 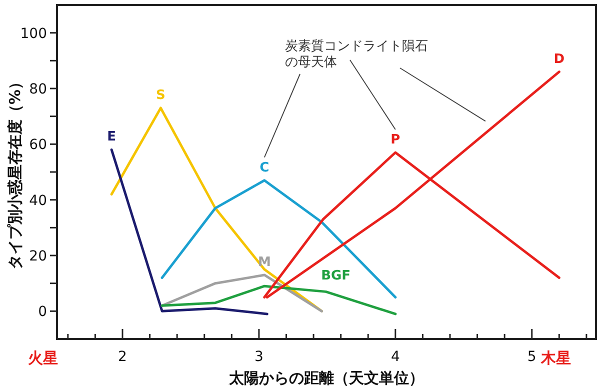 I want to click on ylabel: タイプ別小惑星存在度（%）, so click(x=15, y=172).